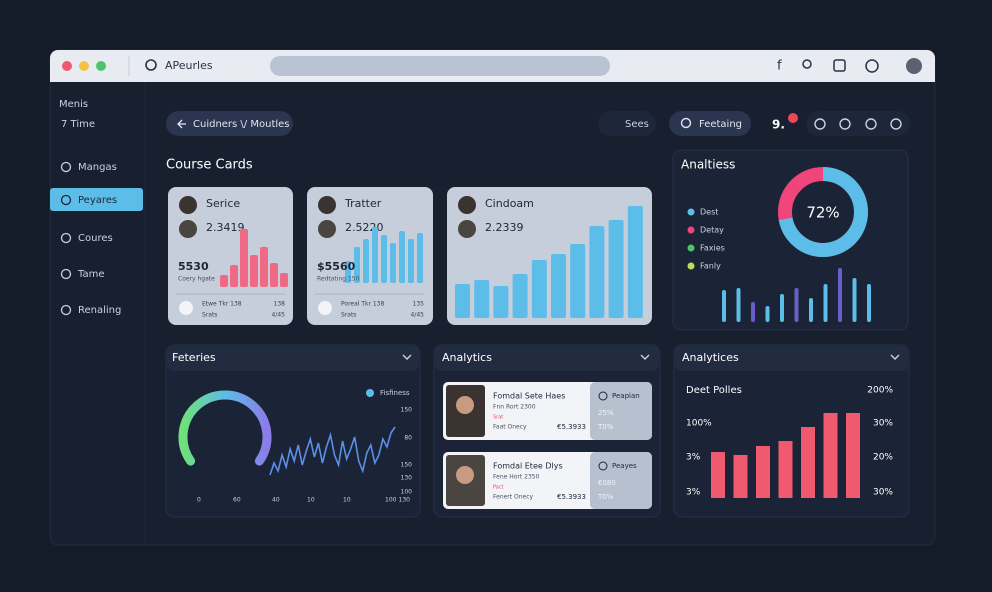  I want to click on sidebar-item: Coures, so click(95, 238).